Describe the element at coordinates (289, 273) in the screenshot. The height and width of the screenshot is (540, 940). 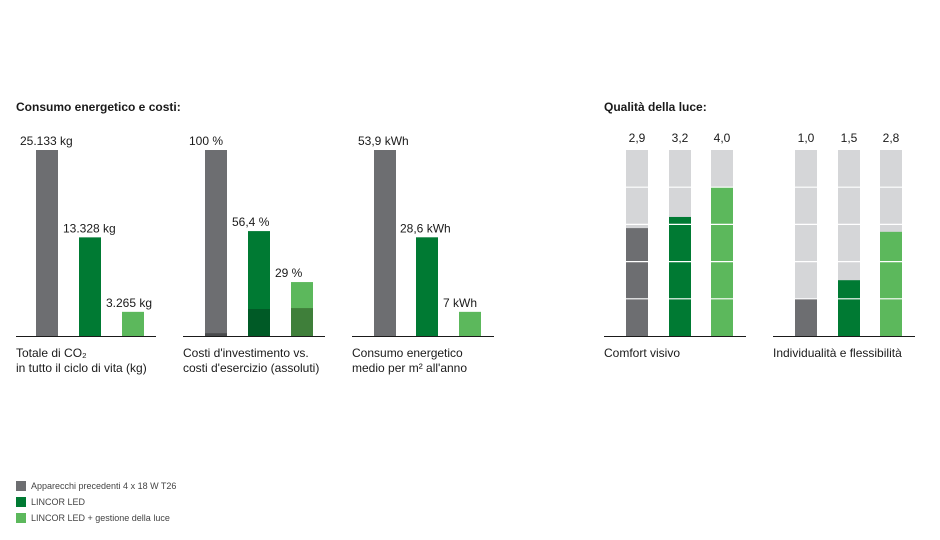
I see `data-label-1-lincor-control: 29 %` at that location.